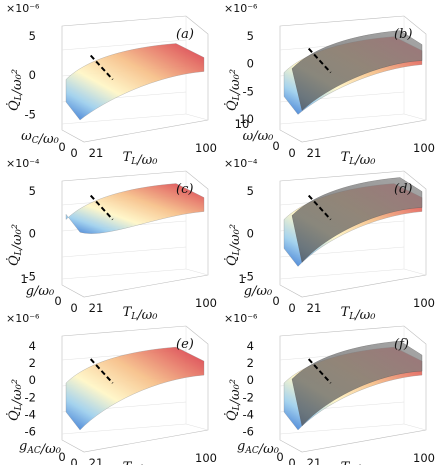 This screenshot has width=436, height=469. I want to click on y-axis-label: ω/ω₀, so click(259, 136).